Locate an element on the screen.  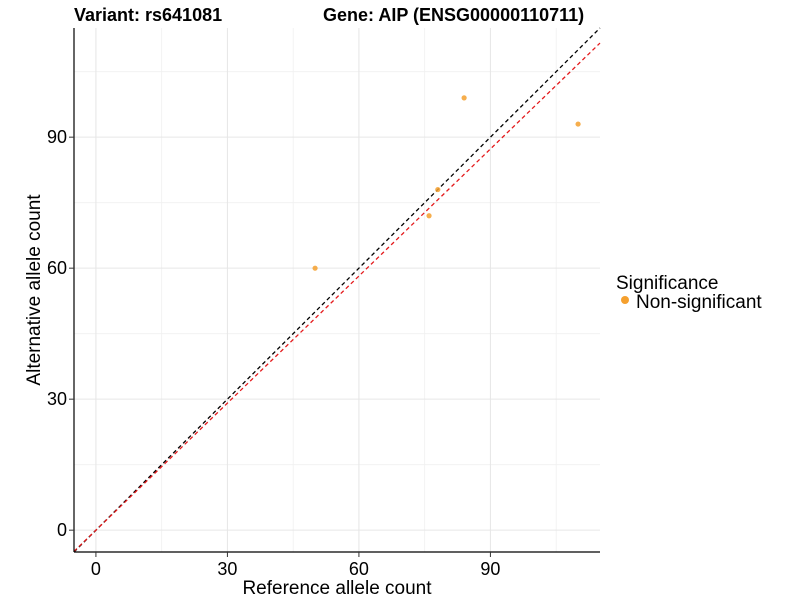
y-axis-title: Alternative allele count is located at coordinates (34, 290).